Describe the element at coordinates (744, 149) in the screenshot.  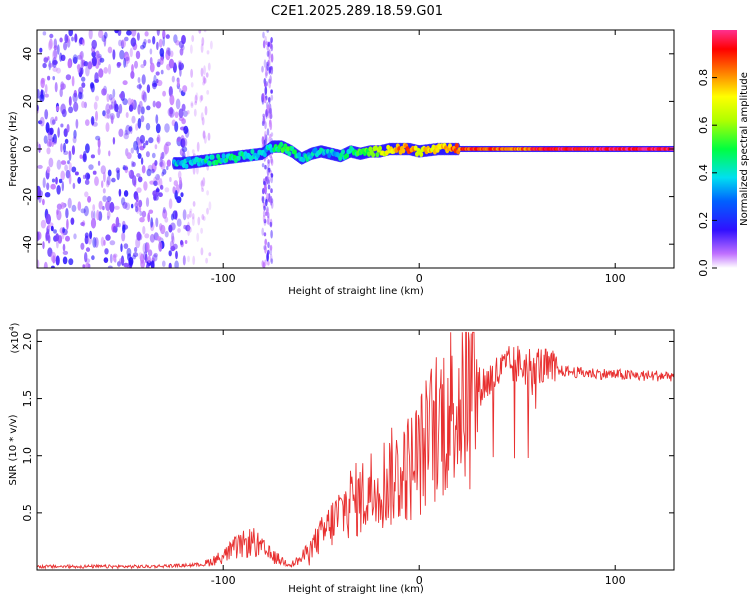
I see `colorbar-label: Normalized spectral amplitude` at that location.